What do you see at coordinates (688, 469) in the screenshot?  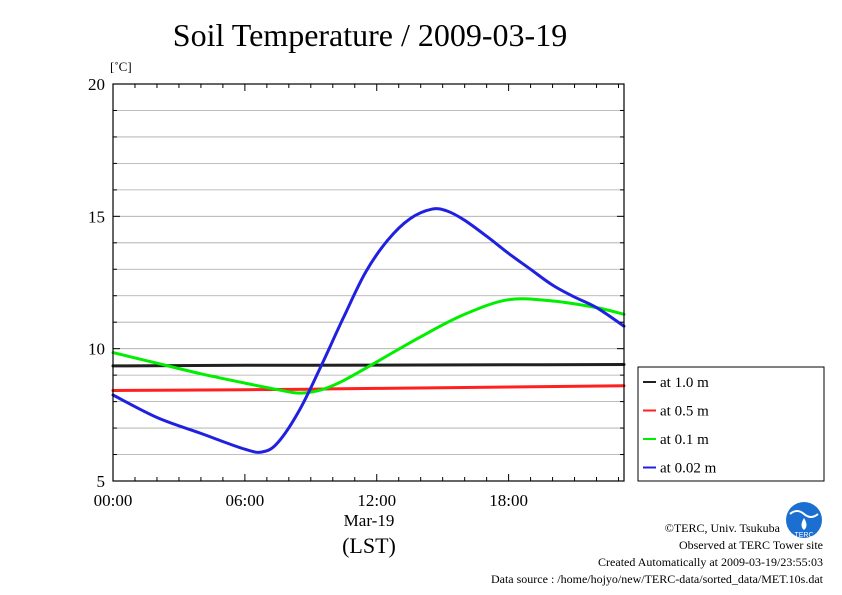 I see `legend-label: at 0.02 m` at bounding box center [688, 469].